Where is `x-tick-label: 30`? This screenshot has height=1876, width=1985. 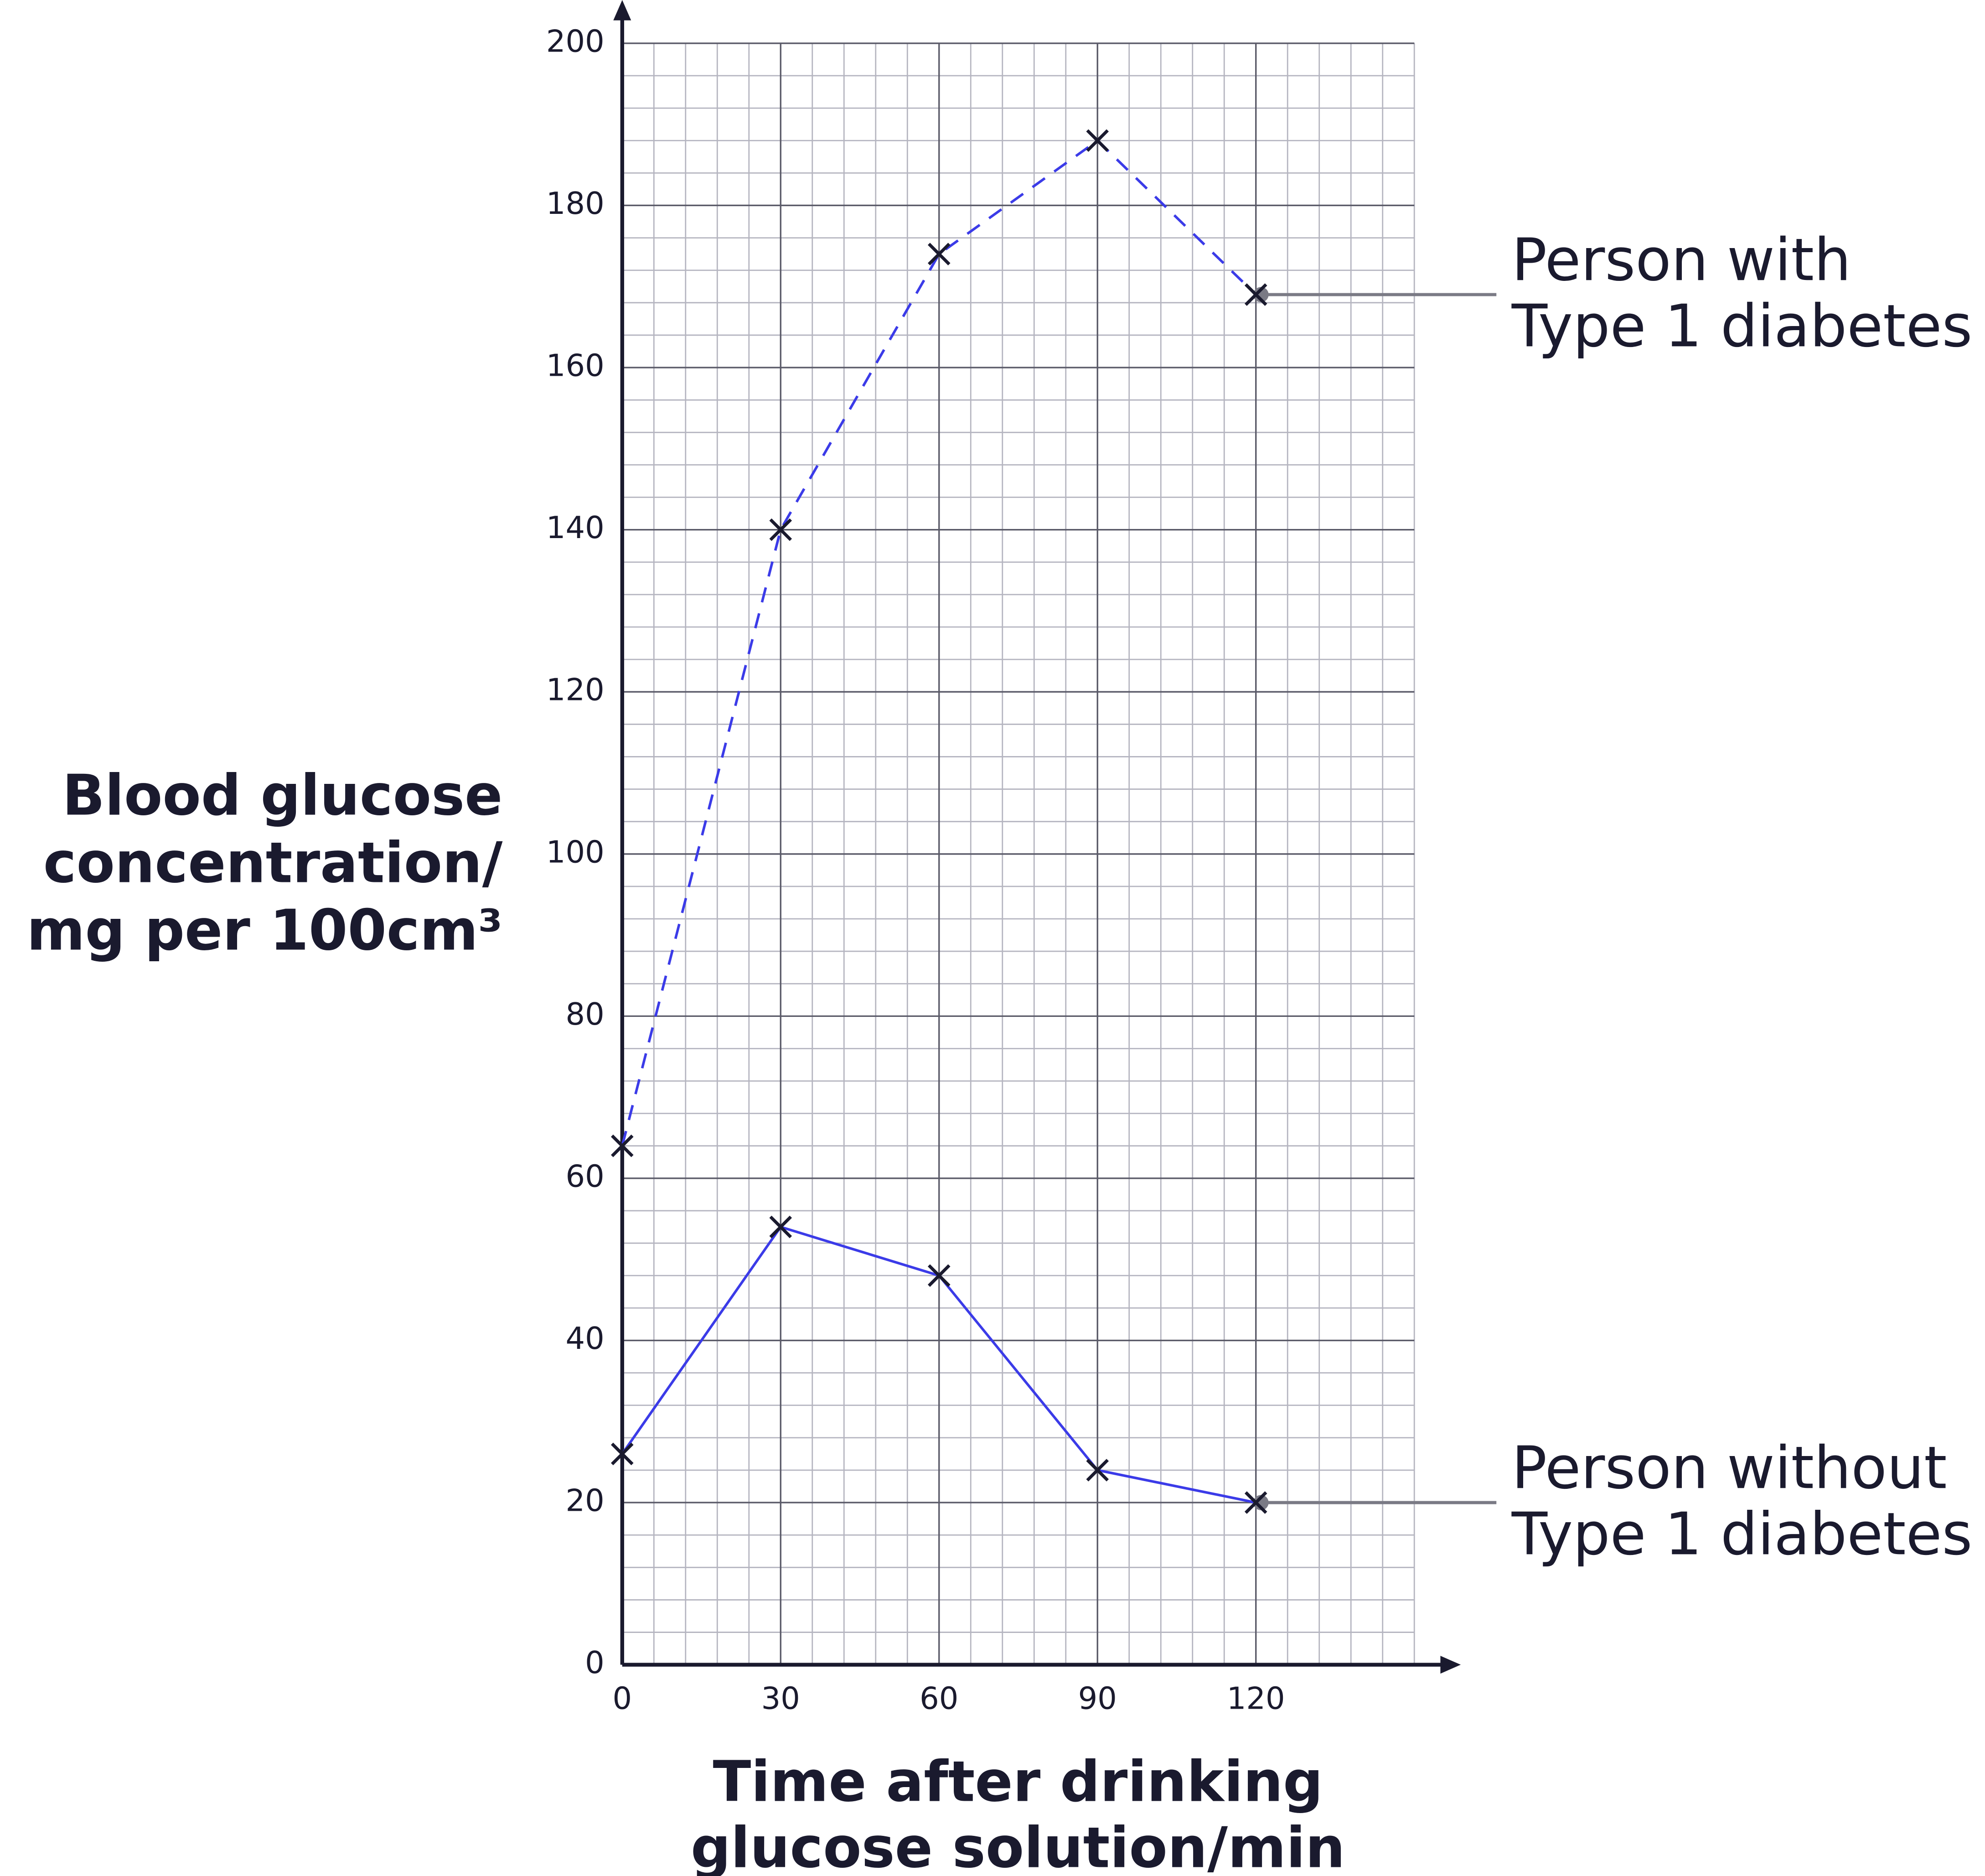
x-tick-label: 30 is located at coordinates (780, 1698).